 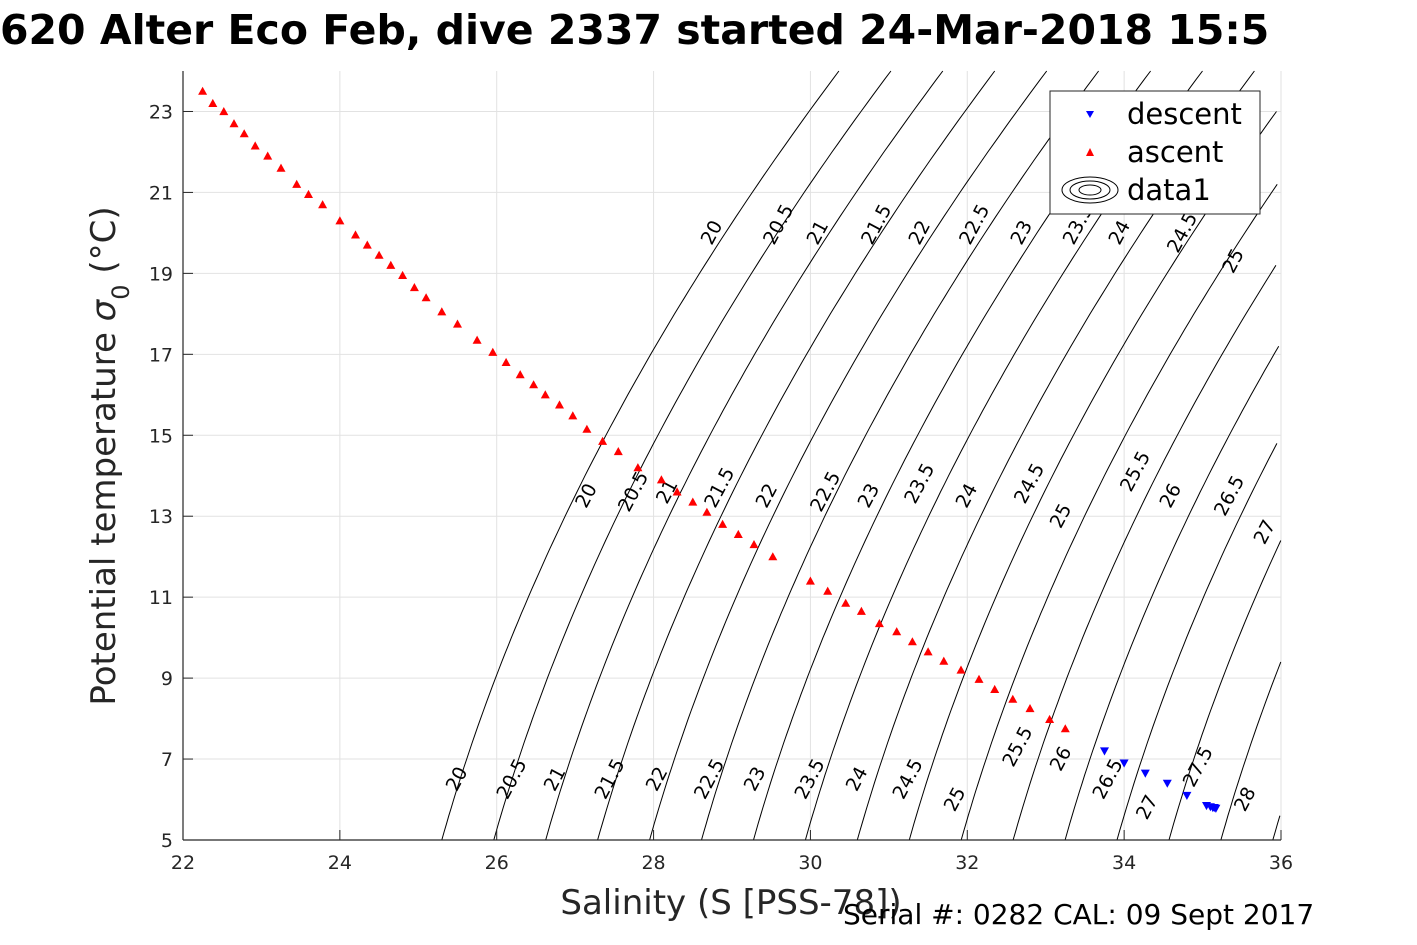 I want to click on contour-label: 23.5, so click(x=919, y=484).